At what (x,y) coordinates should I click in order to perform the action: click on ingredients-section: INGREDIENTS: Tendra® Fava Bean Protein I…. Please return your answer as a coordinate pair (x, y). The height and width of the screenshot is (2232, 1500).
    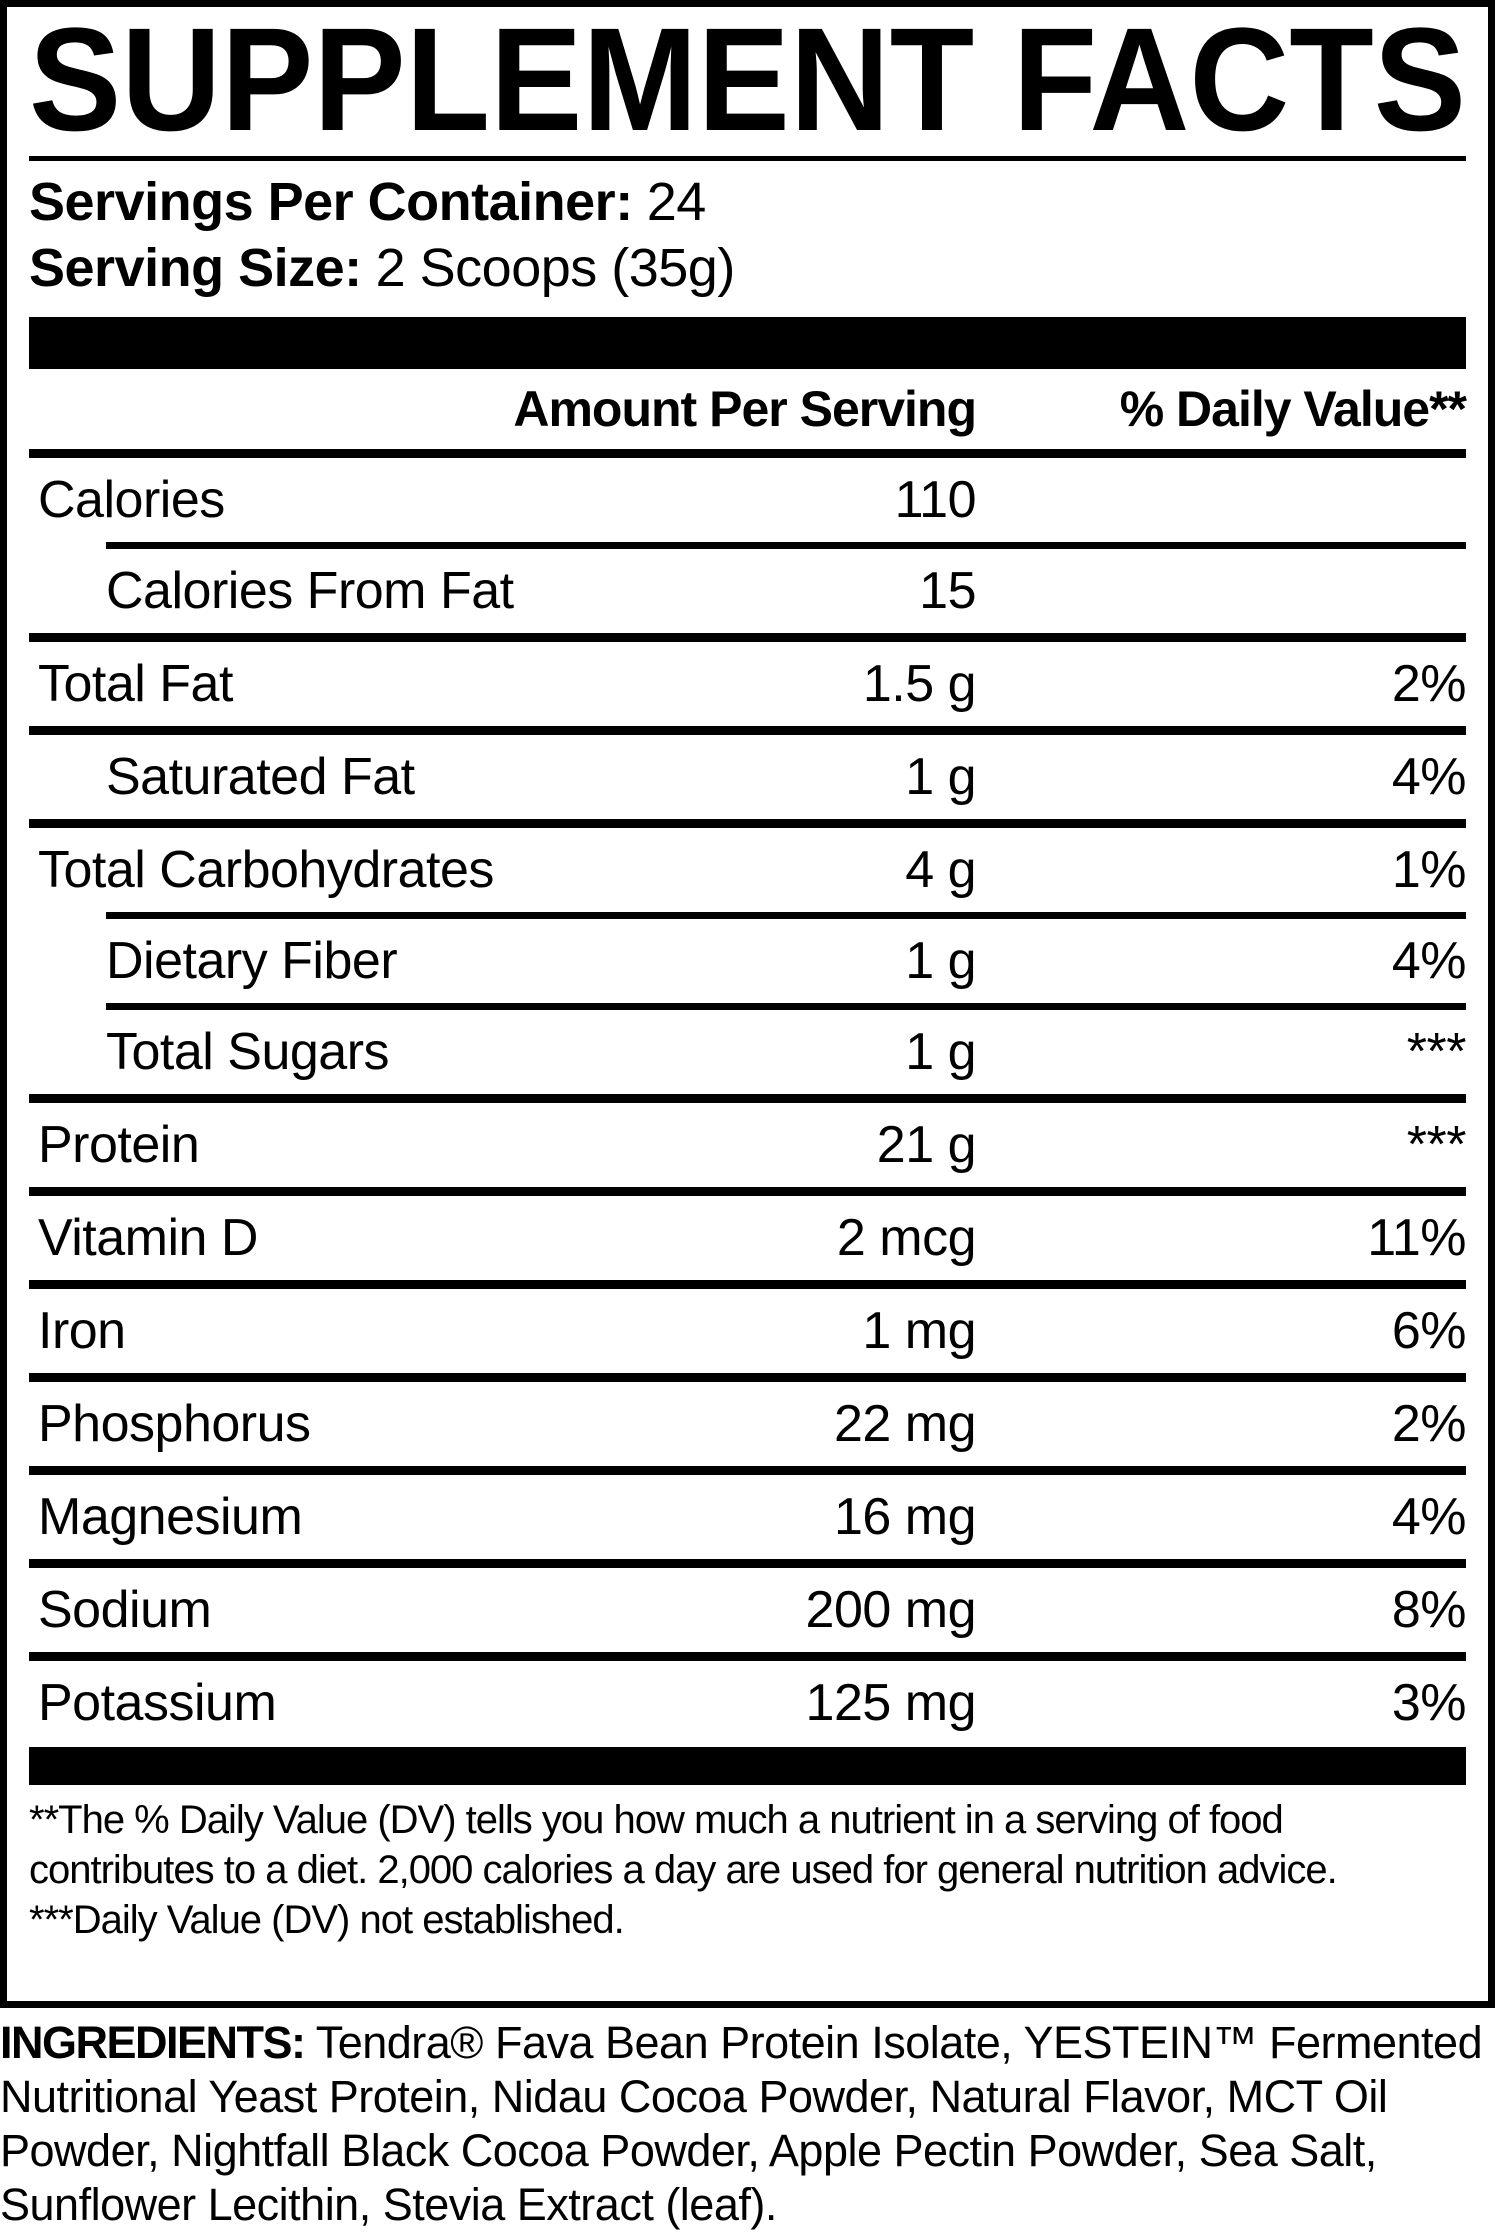
    Looking at the image, I should click on (750, 2124).